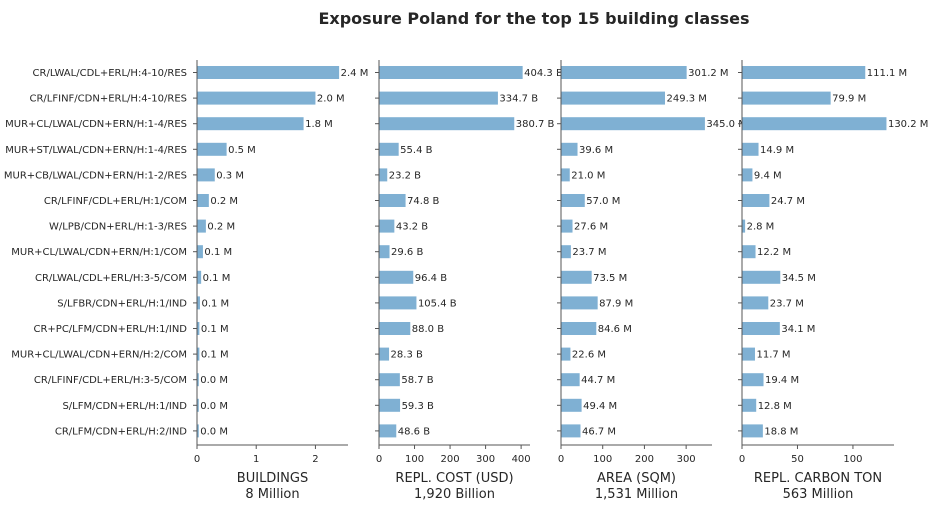 The height and width of the screenshot is (510, 937). Describe the element at coordinates (109, 99) in the screenshot. I see `category-label: CR/LFINF/CDN+ERL/H:4-10/RES` at that location.